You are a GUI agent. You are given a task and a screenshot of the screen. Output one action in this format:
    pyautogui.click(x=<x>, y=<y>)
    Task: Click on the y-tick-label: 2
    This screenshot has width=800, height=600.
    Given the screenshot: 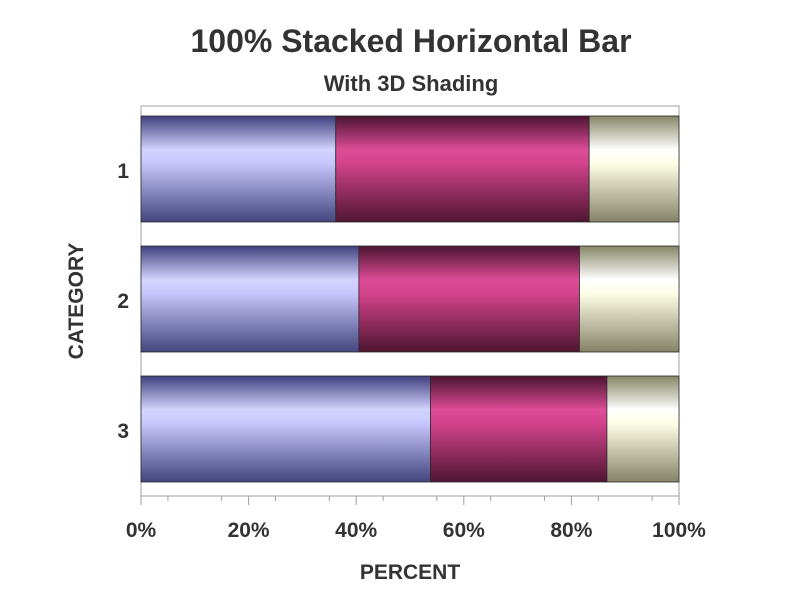 What is the action you would take?
    pyautogui.click(x=123, y=301)
    